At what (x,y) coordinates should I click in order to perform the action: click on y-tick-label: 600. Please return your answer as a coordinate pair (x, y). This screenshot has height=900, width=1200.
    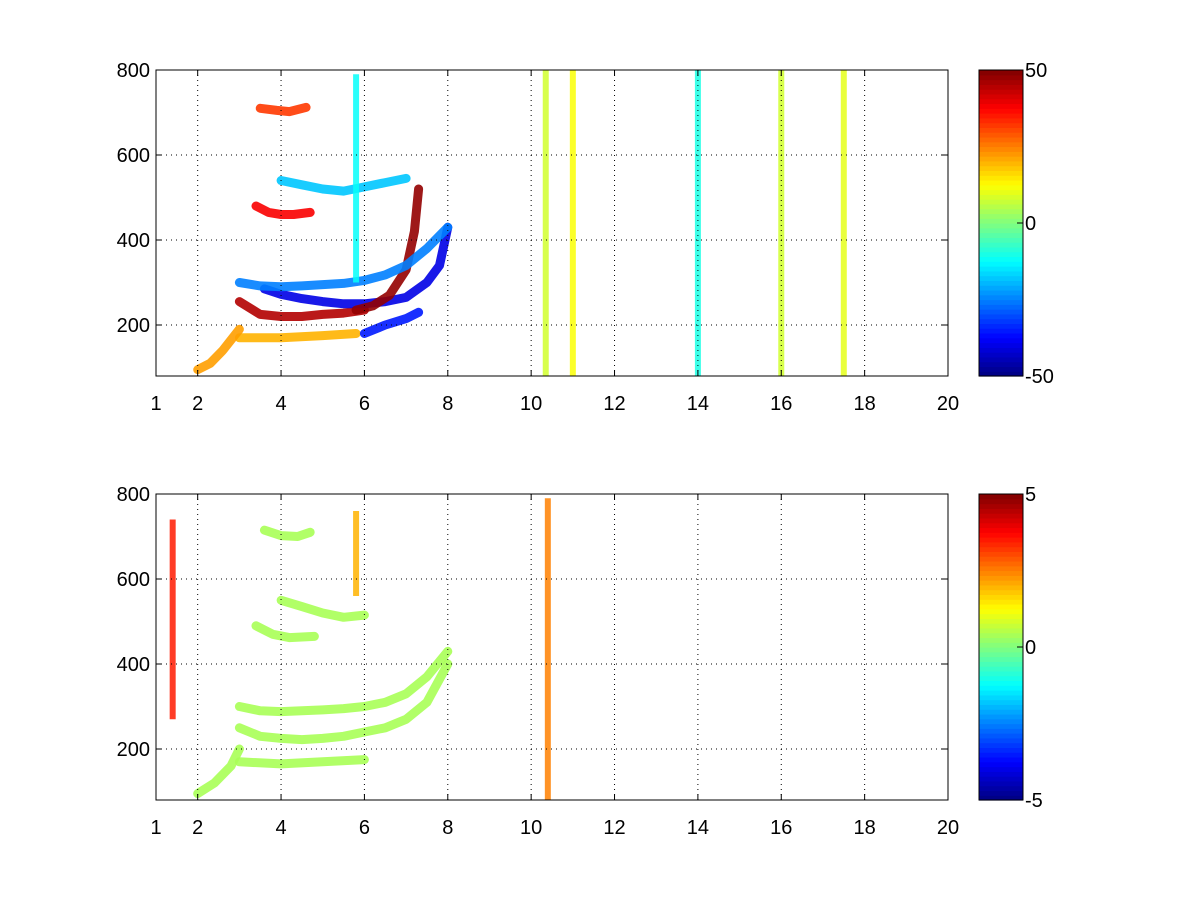
    Looking at the image, I should click on (133, 156).